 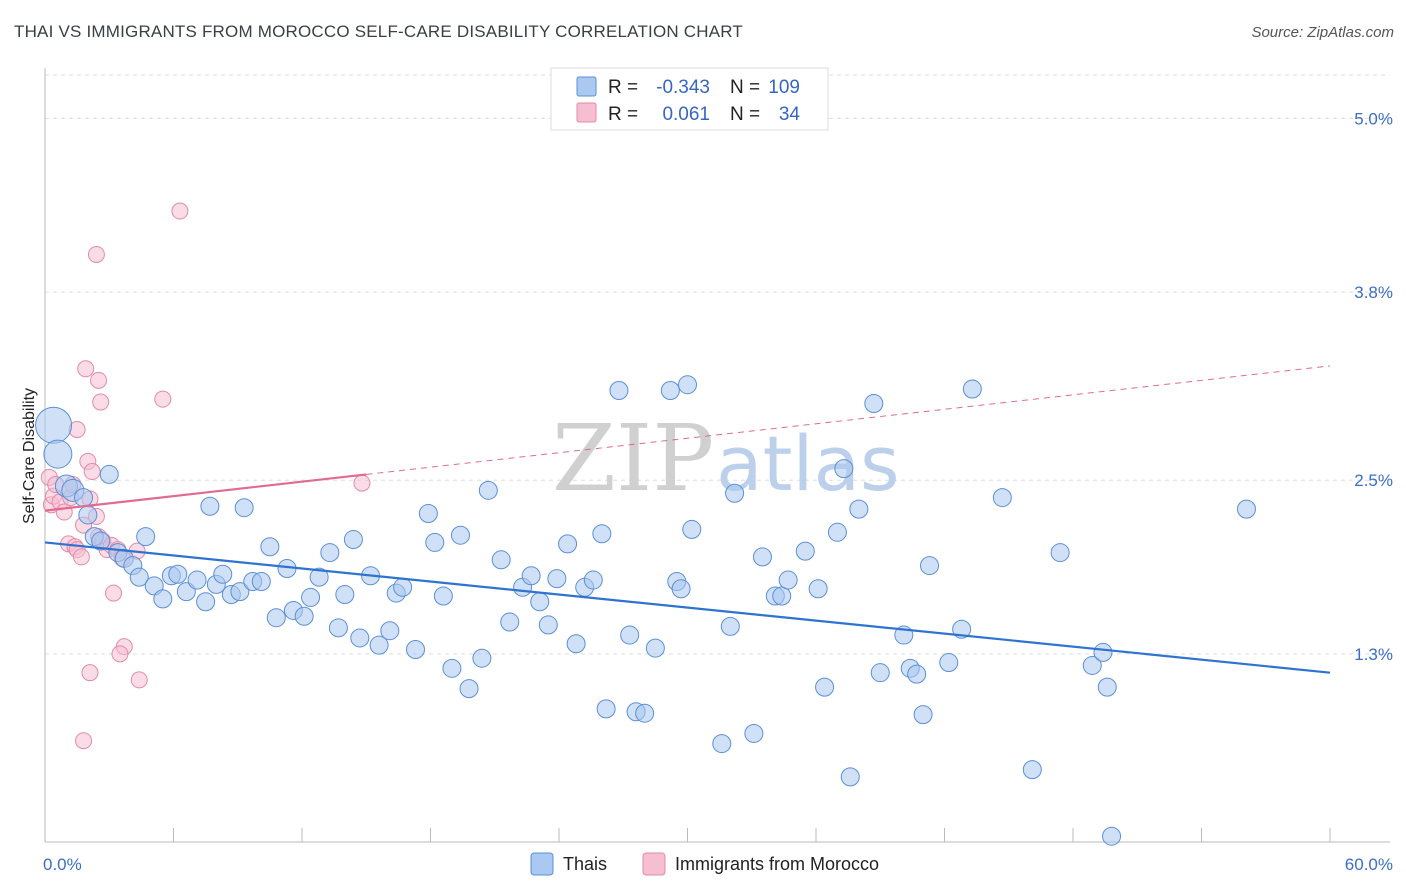 I want to click on watermark: ZIP atlas, so click(x=726, y=458).